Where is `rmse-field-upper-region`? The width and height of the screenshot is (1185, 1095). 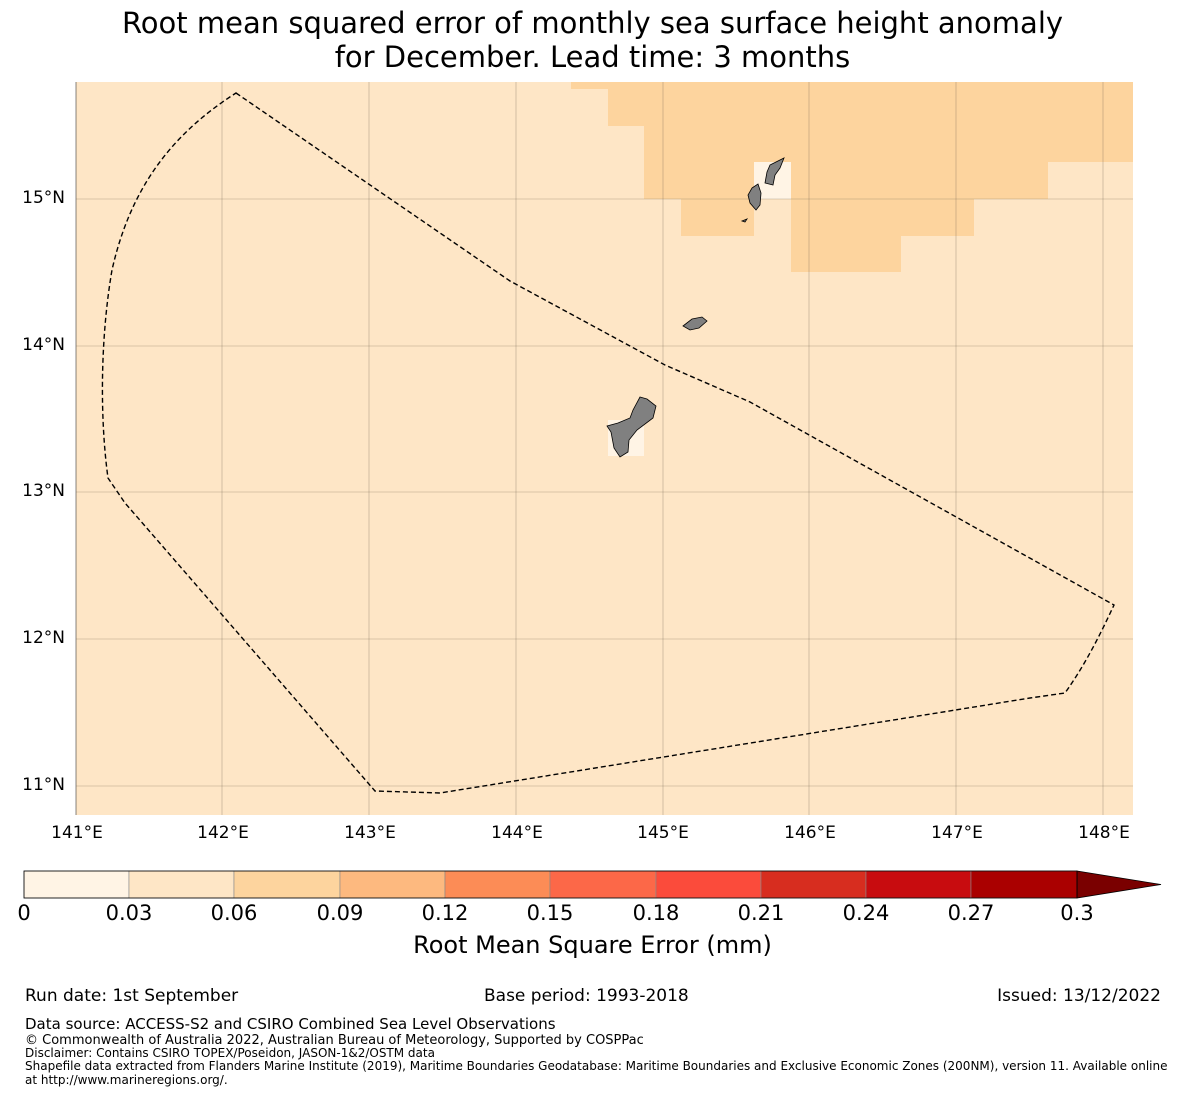 rmse-field-upper-region is located at coordinates (852, 177).